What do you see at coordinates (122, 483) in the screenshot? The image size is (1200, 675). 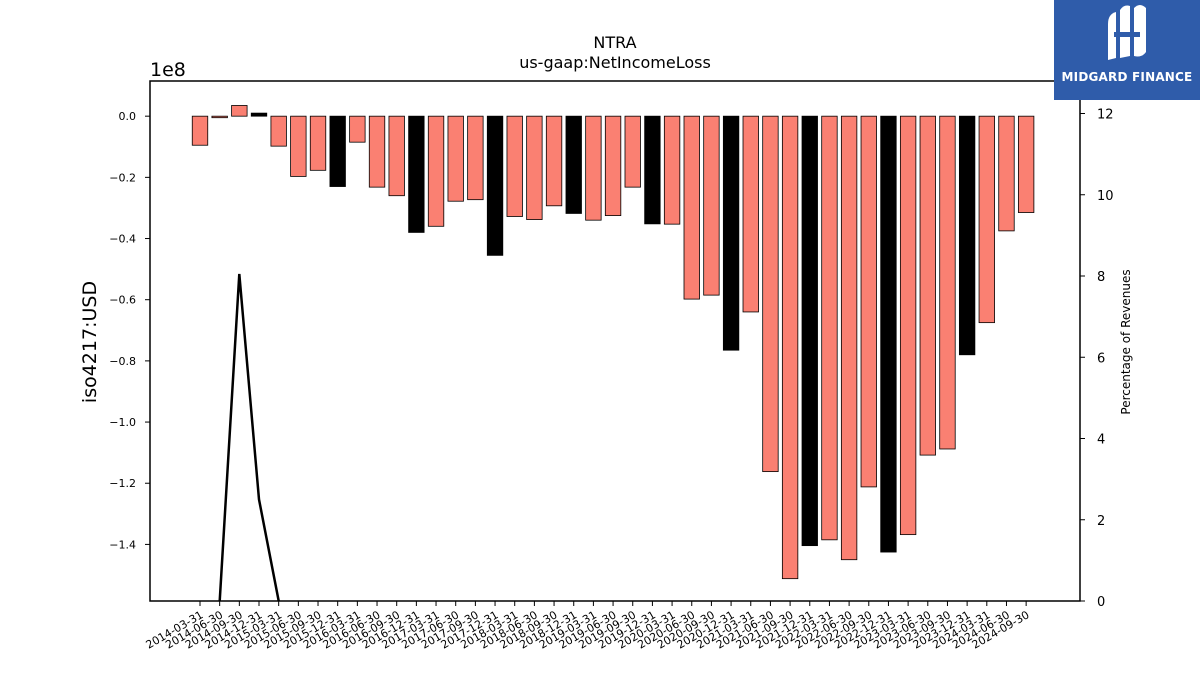 I see `y-tick-label: −1.2` at bounding box center [122, 483].